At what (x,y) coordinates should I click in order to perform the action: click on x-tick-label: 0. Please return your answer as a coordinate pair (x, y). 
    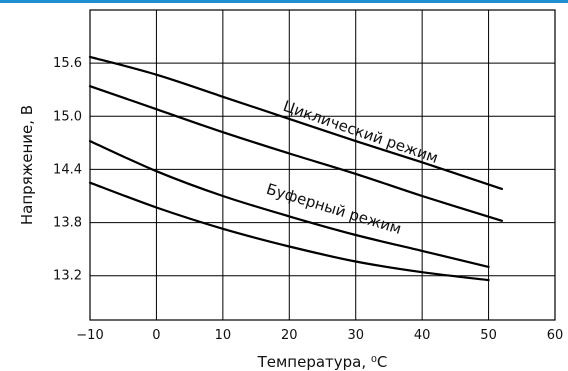
    Looking at the image, I should click on (156, 335).